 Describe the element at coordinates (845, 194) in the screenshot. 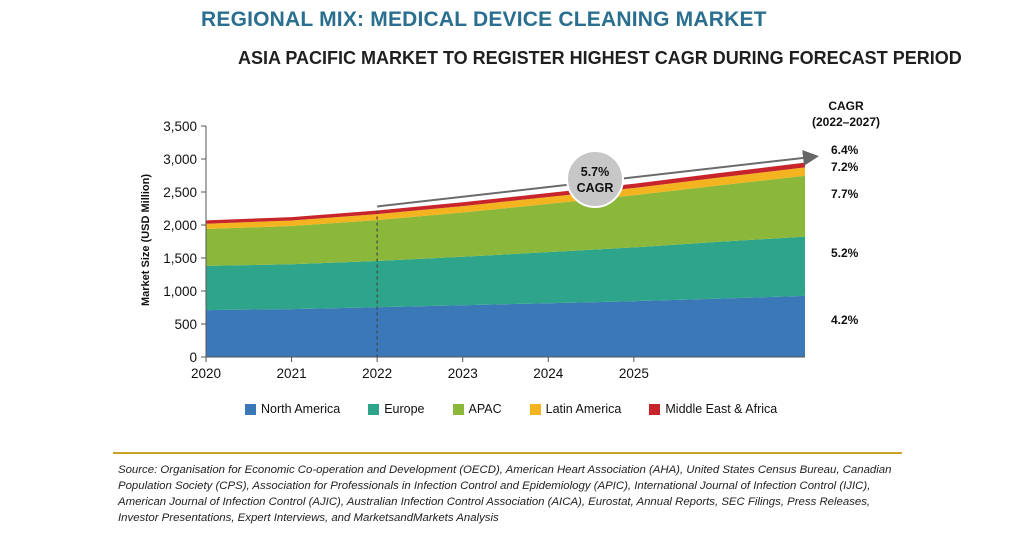

I see `cagr-label-apac: 7.7%` at that location.